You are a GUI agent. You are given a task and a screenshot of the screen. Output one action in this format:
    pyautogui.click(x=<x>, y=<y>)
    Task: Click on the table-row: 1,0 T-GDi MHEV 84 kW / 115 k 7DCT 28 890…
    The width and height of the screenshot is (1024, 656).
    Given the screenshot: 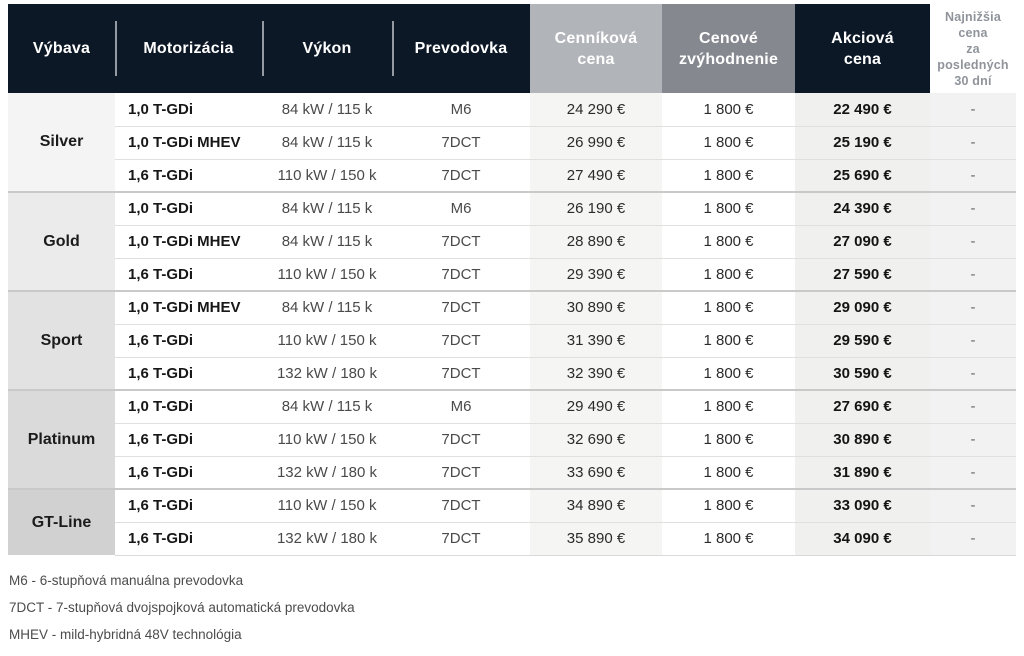 What is the action you would take?
    pyautogui.click(x=512, y=241)
    